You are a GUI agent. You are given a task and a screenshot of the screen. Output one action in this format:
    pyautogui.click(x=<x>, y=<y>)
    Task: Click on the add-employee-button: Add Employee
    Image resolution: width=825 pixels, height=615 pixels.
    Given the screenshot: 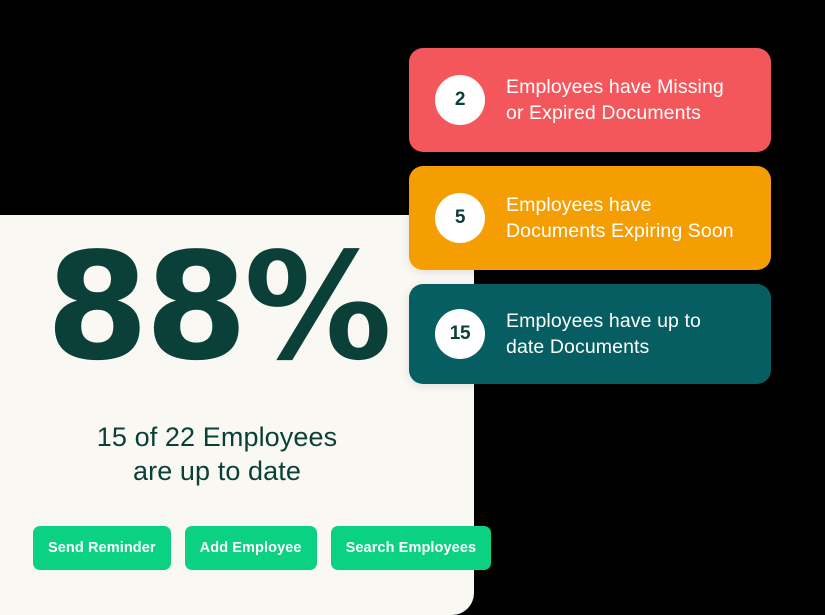 What is the action you would take?
    pyautogui.click(x=250, y=548)
    